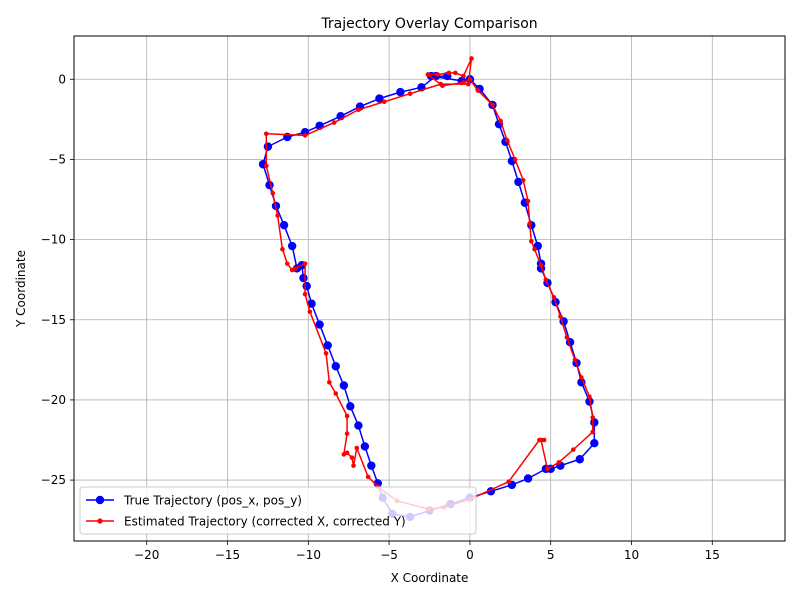 The image size is (800, 600). Describe the element at coordinates (428, 24) in the screenshot. I see `chart-title: Trajectory Overlay Comparison` at that location.